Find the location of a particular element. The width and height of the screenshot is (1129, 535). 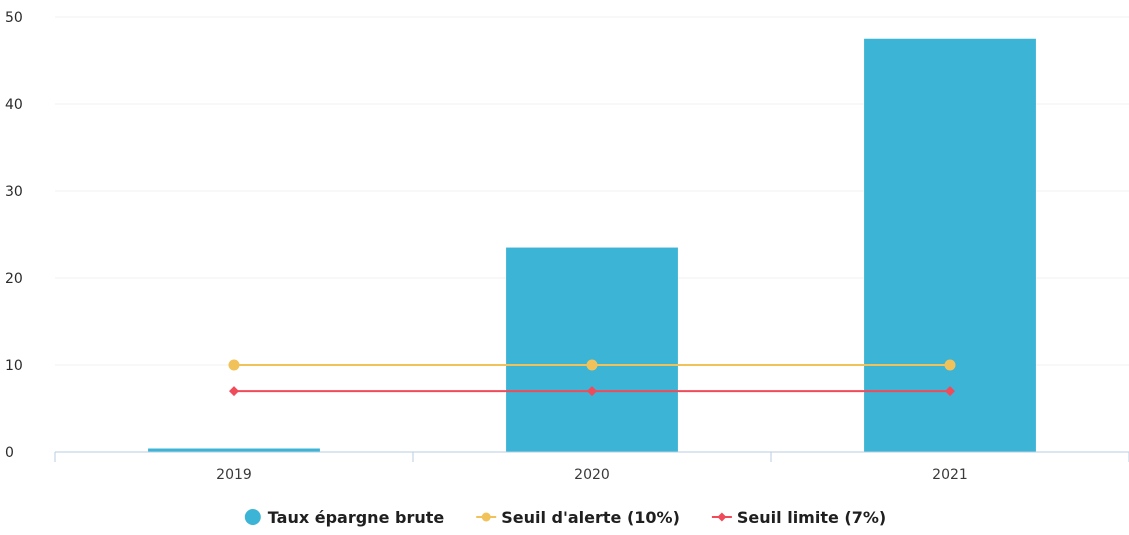

legend-item-0: Taux épargne brute is located at coordinates (344, 517).